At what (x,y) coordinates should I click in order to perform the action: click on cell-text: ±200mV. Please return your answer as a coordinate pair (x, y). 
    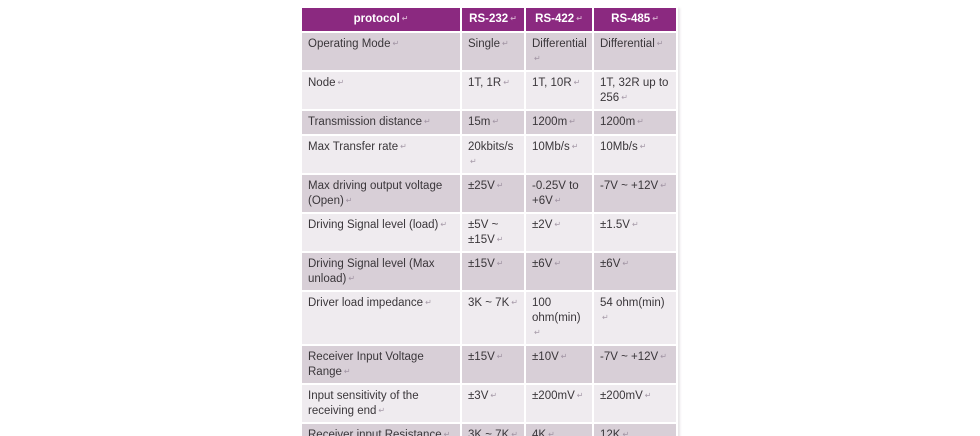
    Looking at the image, I should click on (621, 396).